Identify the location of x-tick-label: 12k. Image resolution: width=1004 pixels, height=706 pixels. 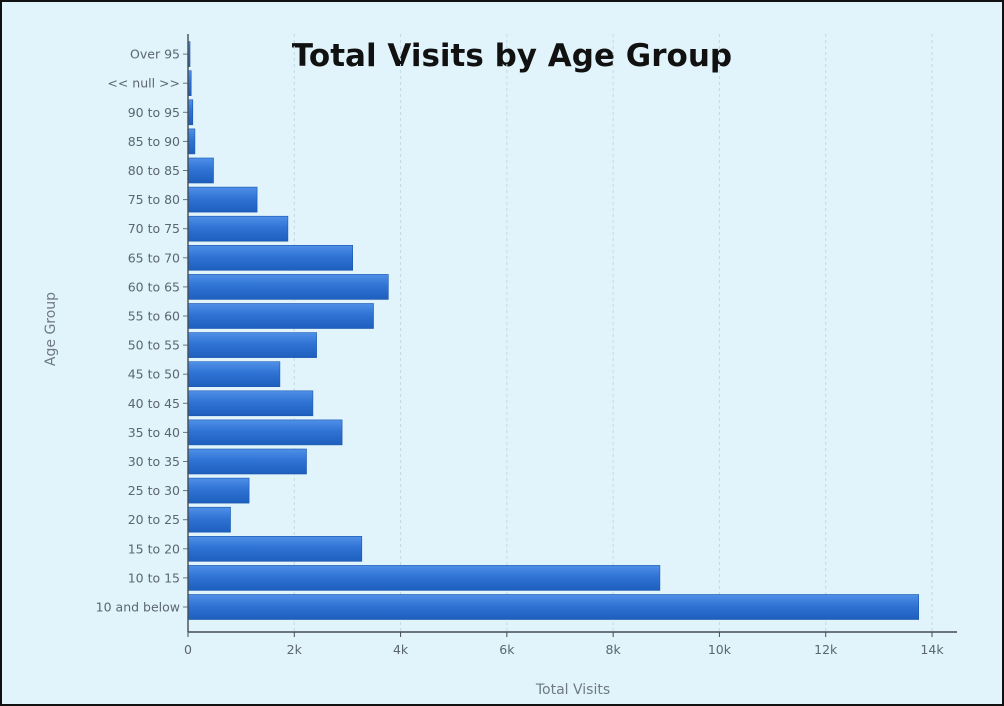
(826, 649).